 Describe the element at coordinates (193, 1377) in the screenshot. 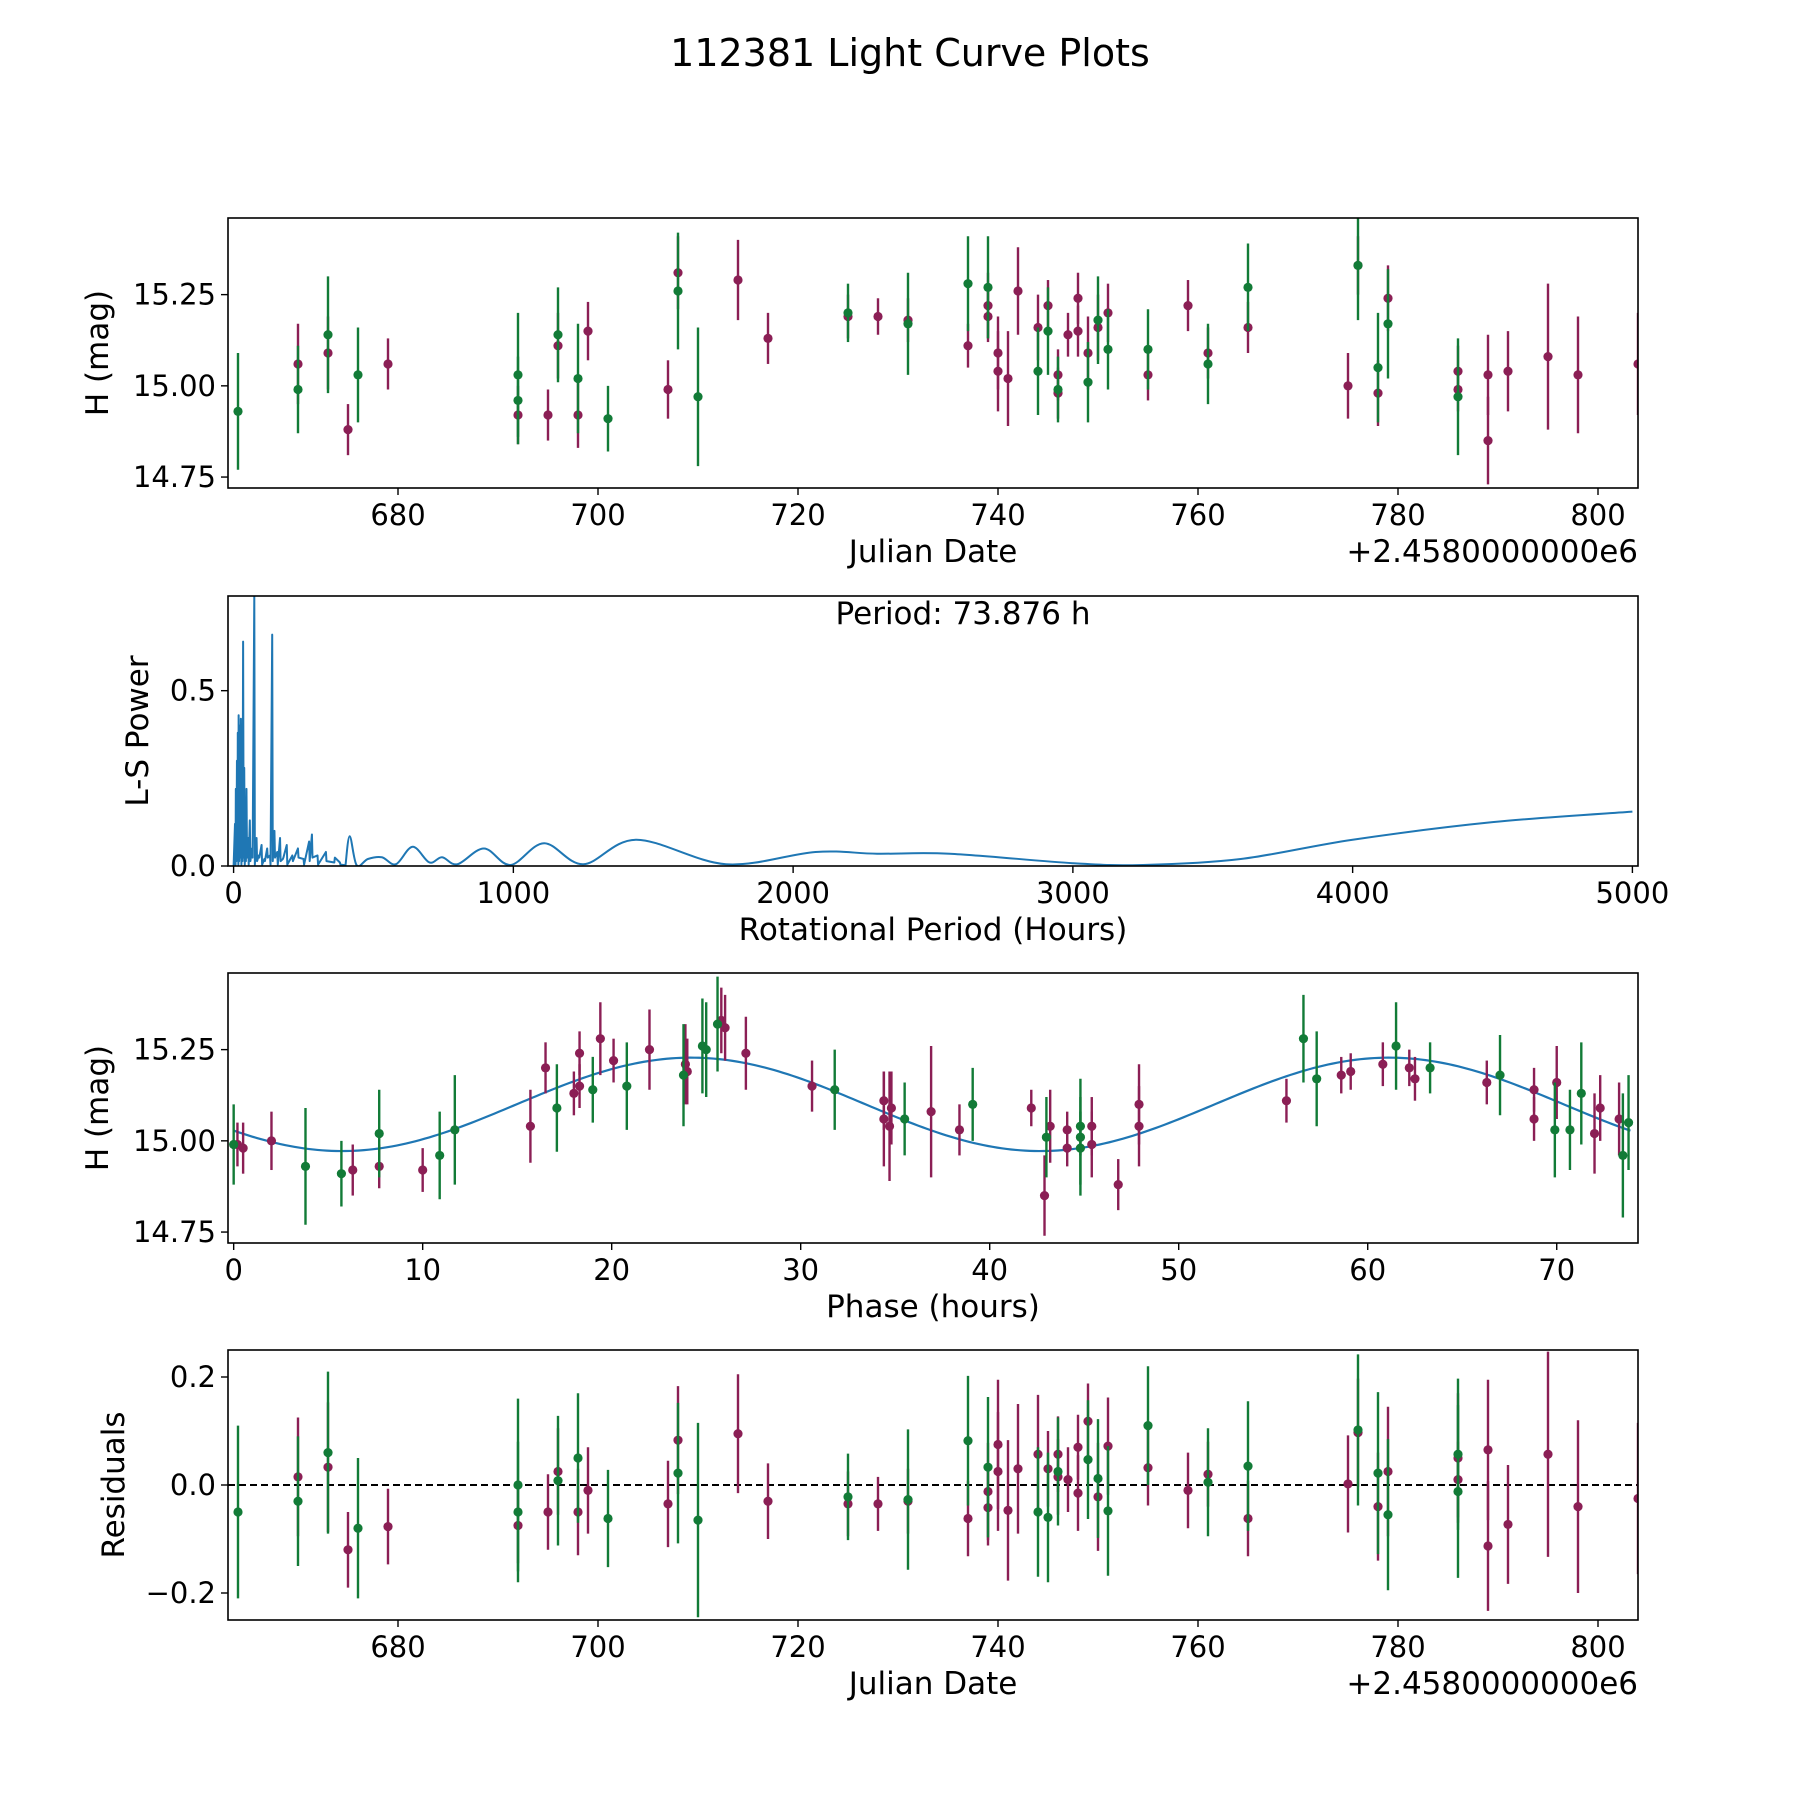

I see `y-tick-label: 0.2` at that location.